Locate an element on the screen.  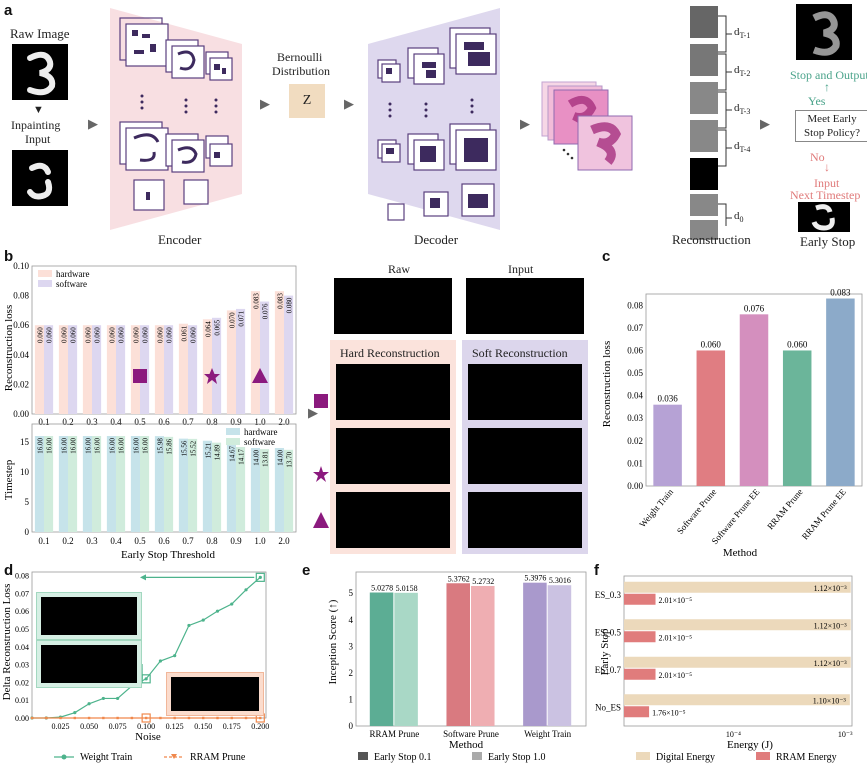
b-bottom-xtick: 0.9 is located at coordinates (236, 541).